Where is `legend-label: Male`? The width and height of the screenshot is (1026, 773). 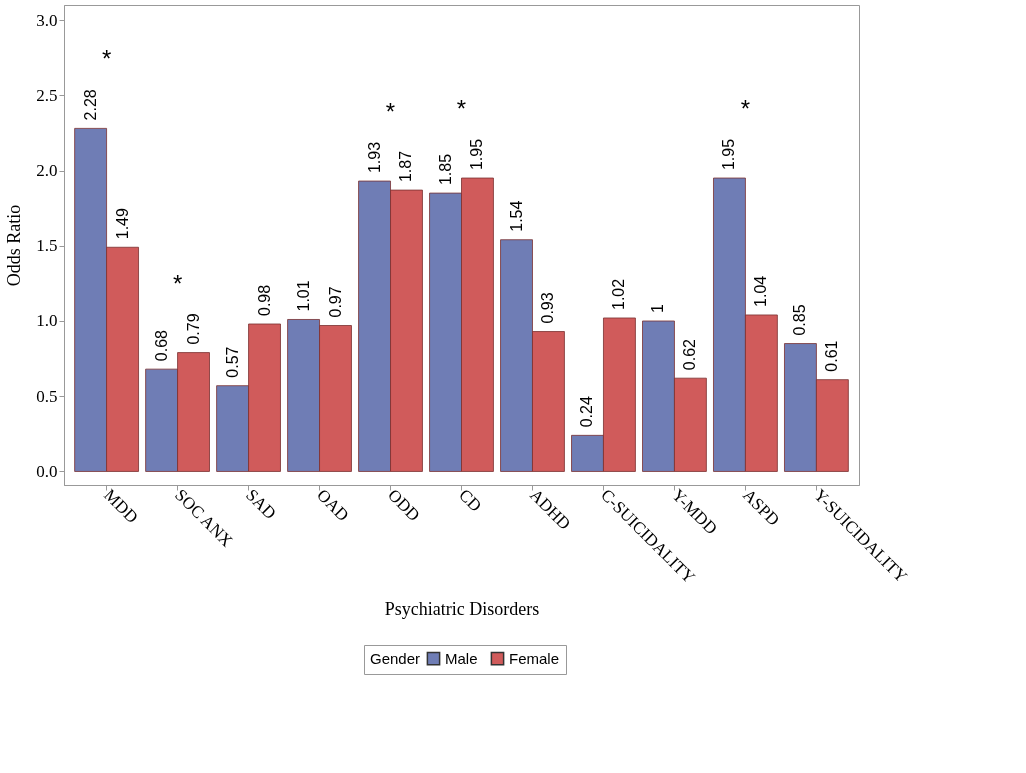
legend-label: Male is located at coordinates (461, 658).